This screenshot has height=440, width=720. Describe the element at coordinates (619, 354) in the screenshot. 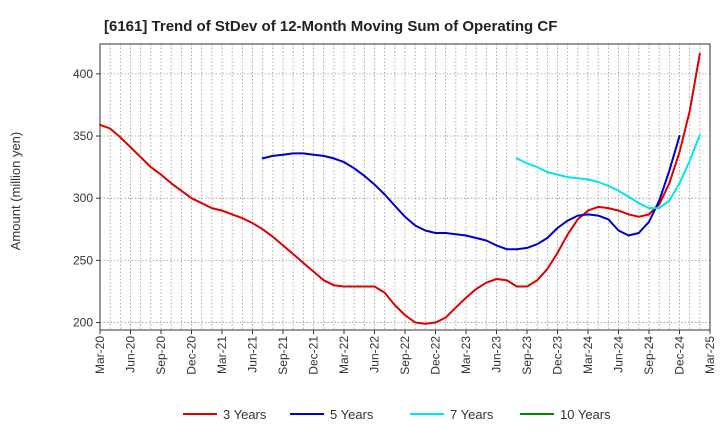

I see `x-tick-label: Jun-24` at that location.